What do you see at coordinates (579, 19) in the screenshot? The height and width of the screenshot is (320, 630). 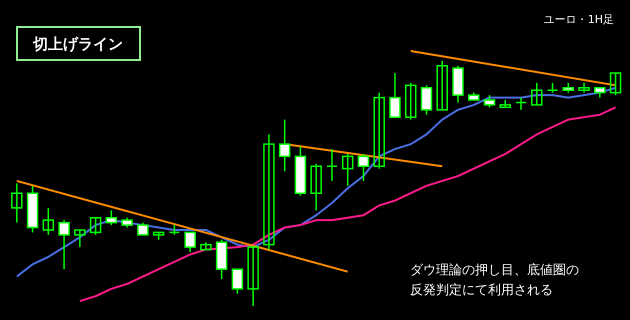 I see `chart-subtitle: ユーロ・1H足` at bounding box center [579, 19].